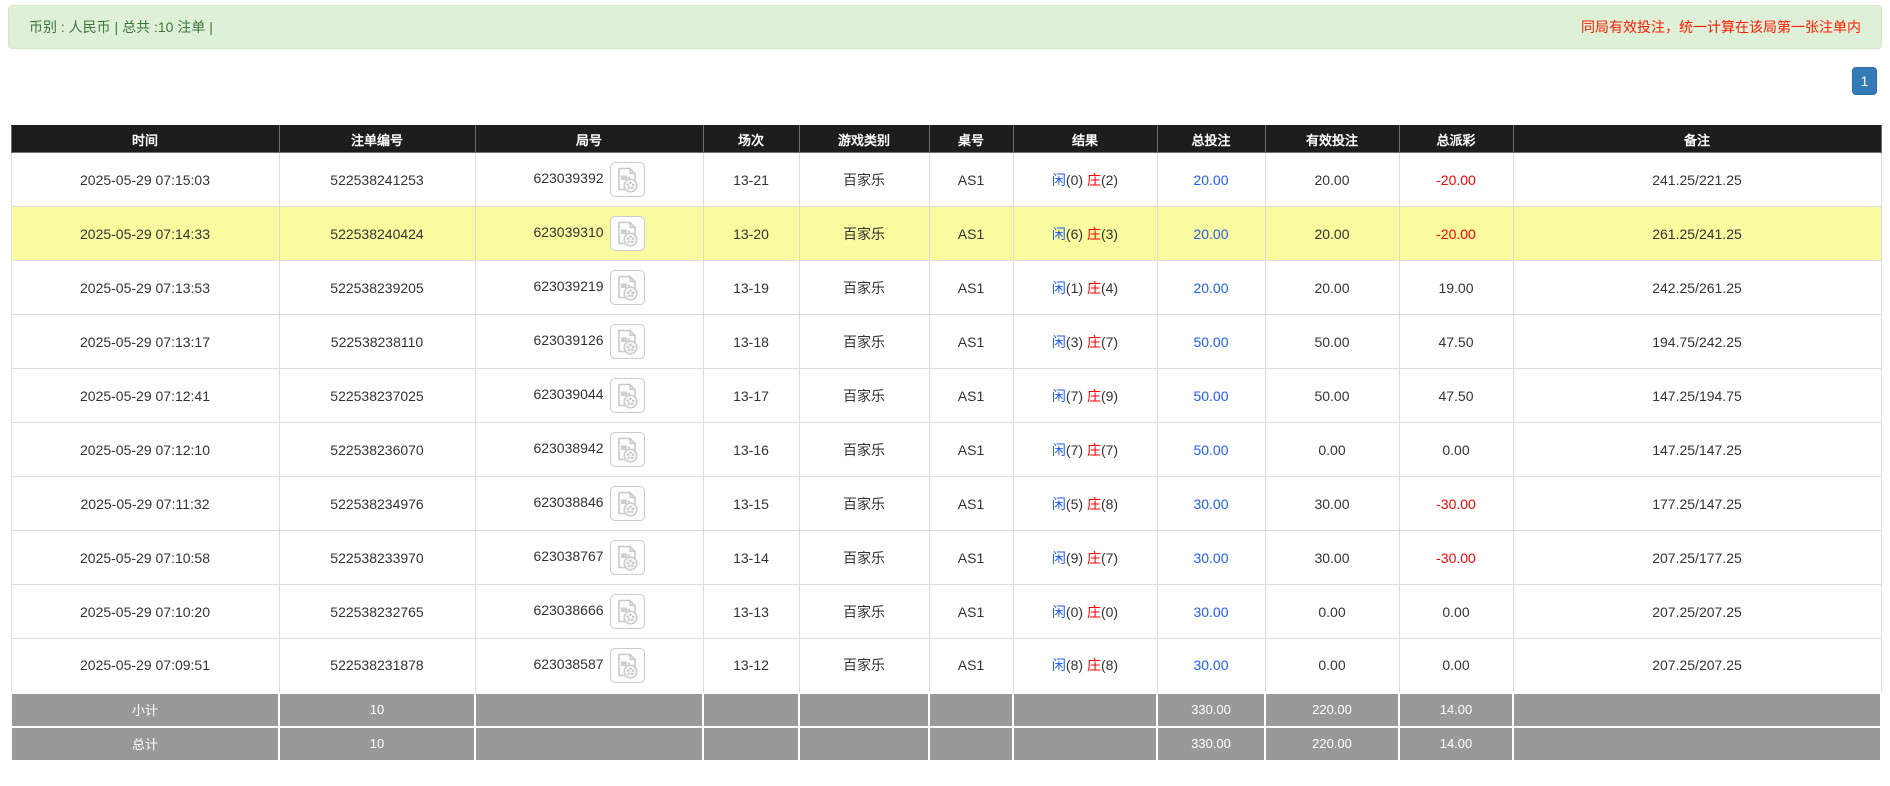  I want to click on col-header-session: 场次, so click(751, 139).